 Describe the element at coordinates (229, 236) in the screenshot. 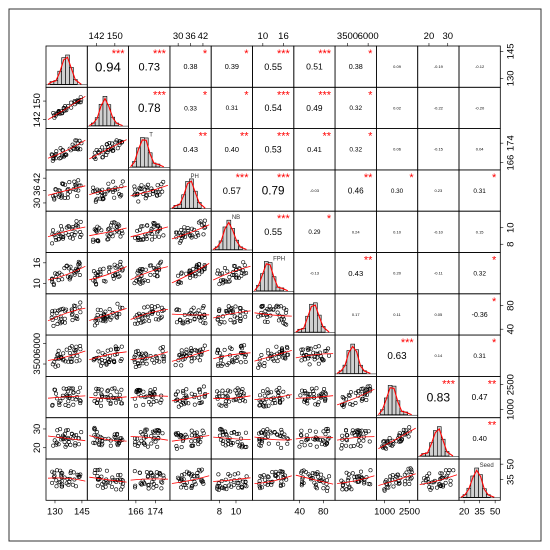

I see `density-curve` at that location.